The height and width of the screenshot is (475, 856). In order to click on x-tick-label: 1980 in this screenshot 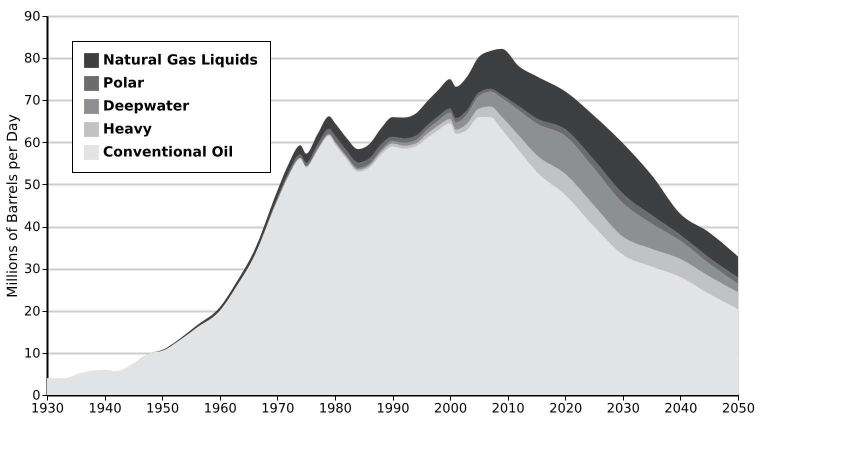, I will do `click(335, 409)`.